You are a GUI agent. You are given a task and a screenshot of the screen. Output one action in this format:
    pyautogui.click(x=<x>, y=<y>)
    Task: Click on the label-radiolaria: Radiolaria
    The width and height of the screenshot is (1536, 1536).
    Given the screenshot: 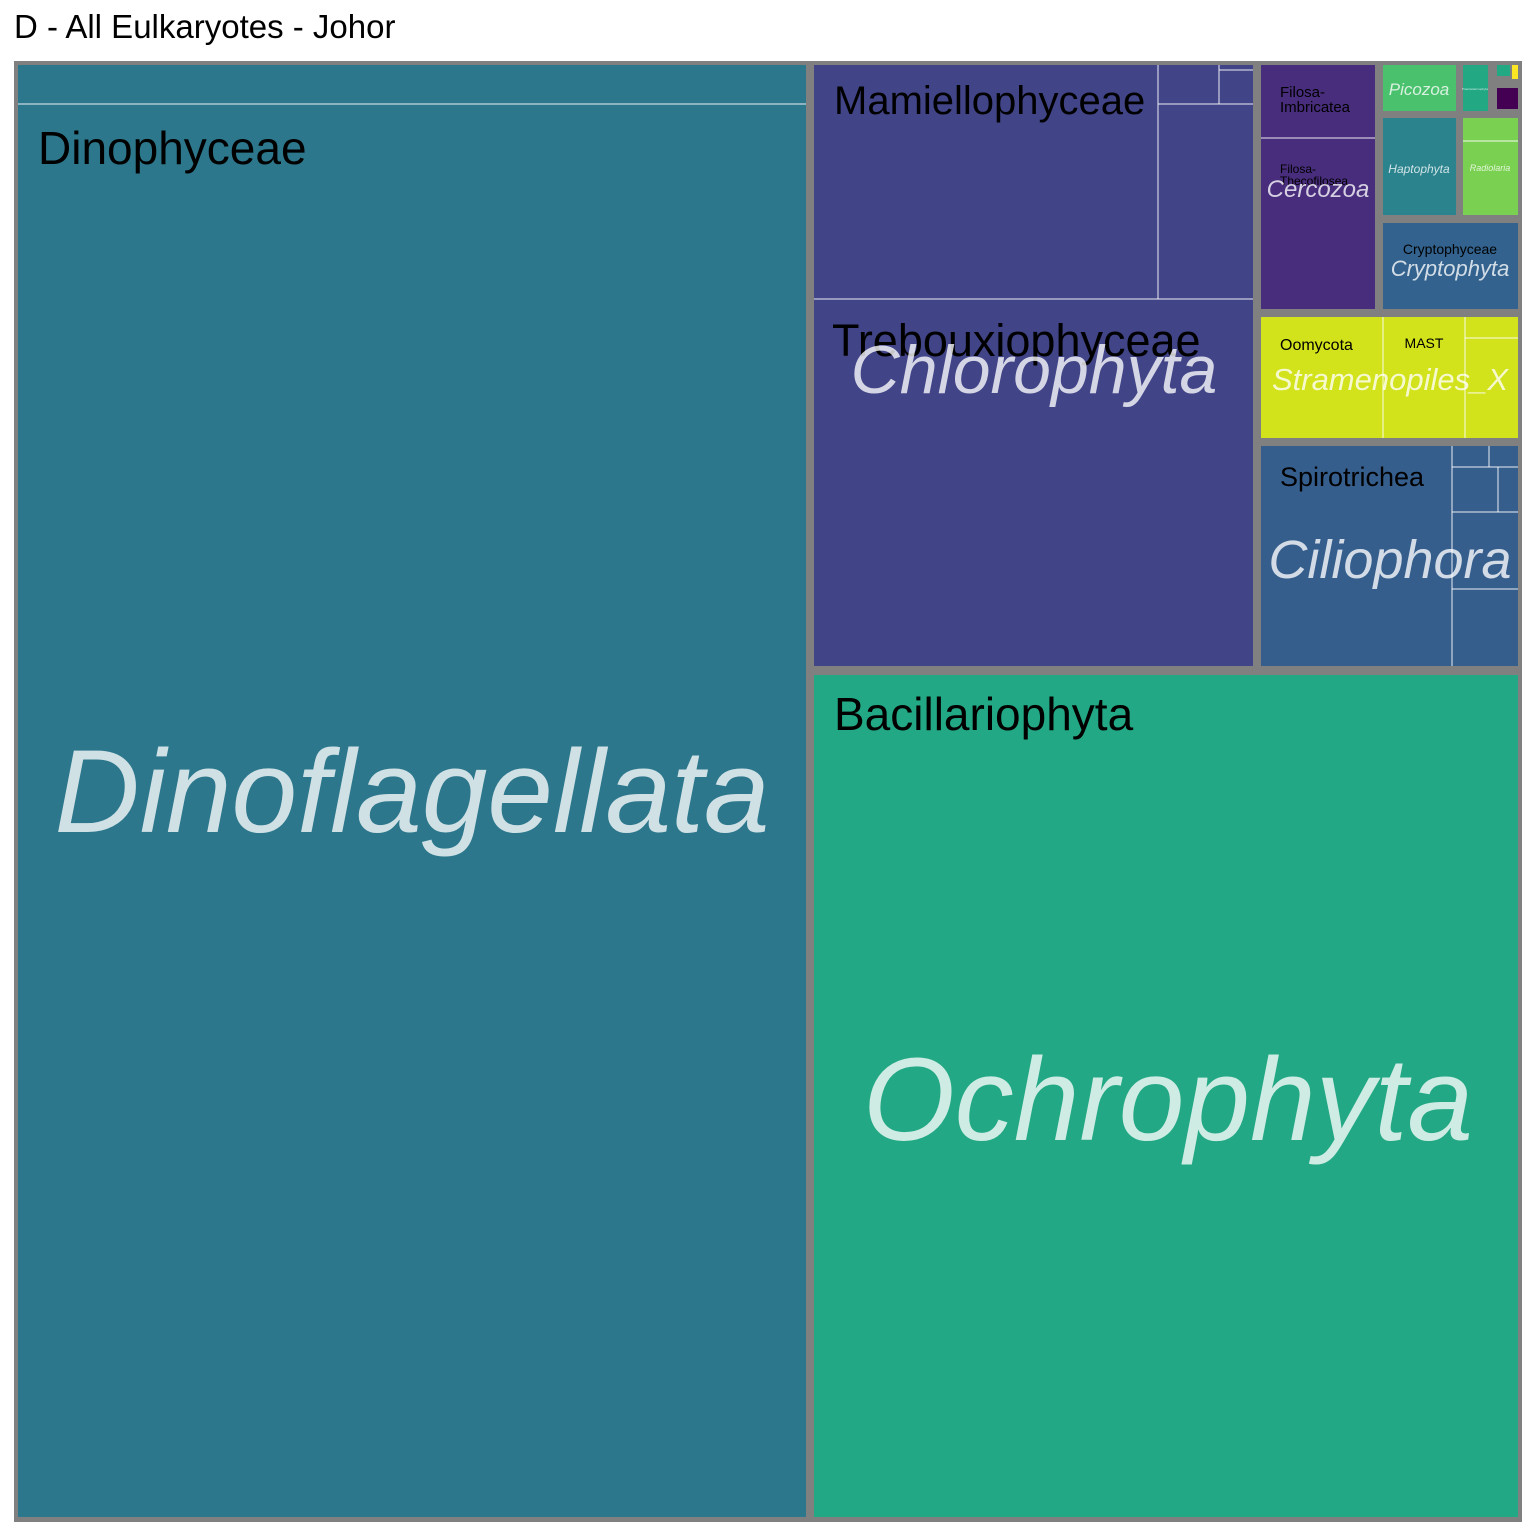 What is the action you would take?
    pyautogui.click(x=1490, y=168)
    